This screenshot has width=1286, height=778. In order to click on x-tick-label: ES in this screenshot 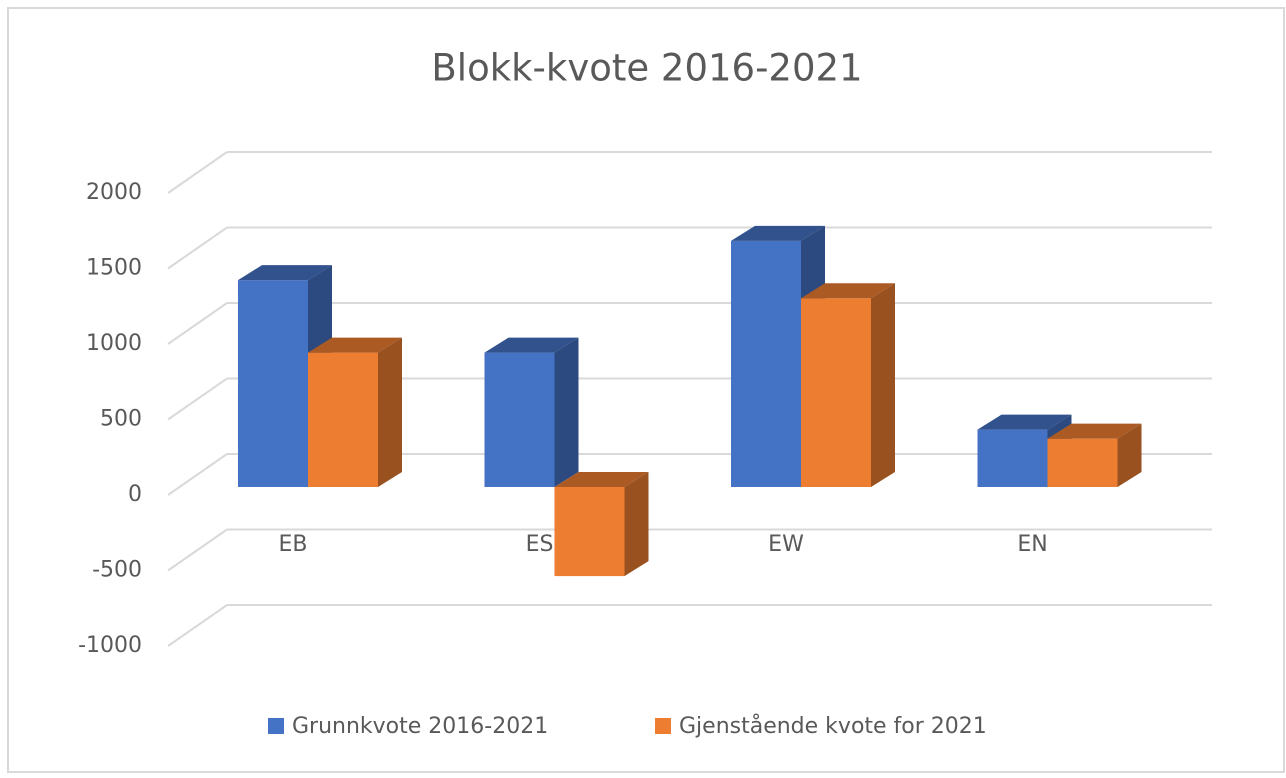, I will do `click(540, 544)`.